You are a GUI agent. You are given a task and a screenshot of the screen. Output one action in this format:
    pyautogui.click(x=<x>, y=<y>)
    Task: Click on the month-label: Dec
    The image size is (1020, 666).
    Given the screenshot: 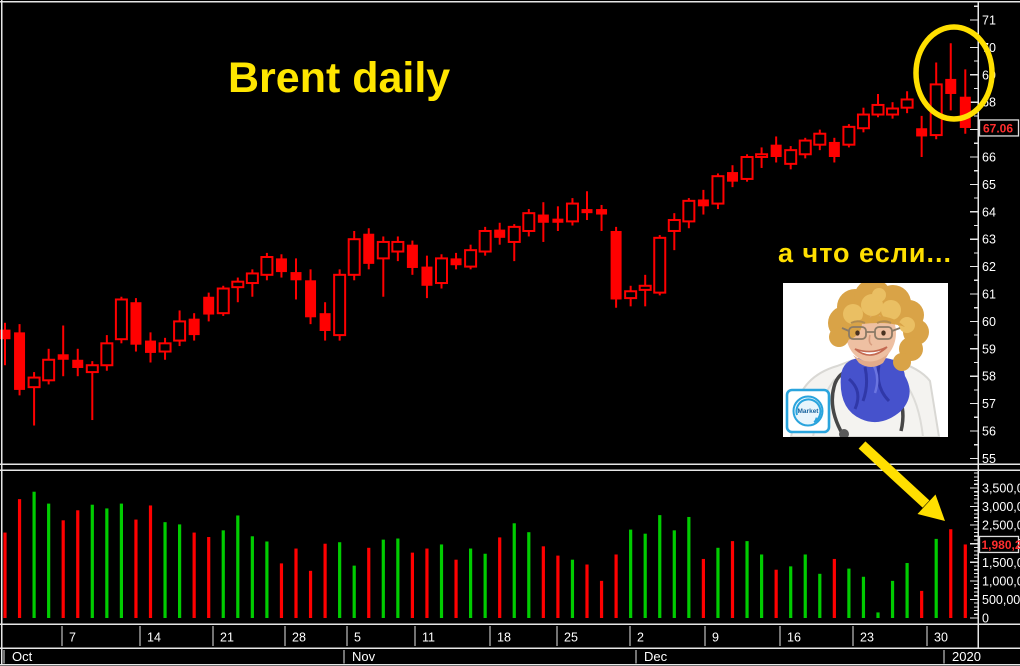 What is the action you would take?
    pyautogui.click(x=656, y=656)
    